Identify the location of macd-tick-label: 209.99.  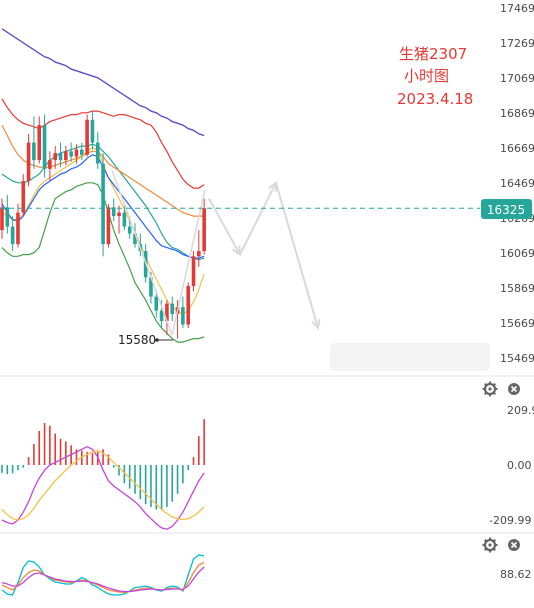
(520, 410).